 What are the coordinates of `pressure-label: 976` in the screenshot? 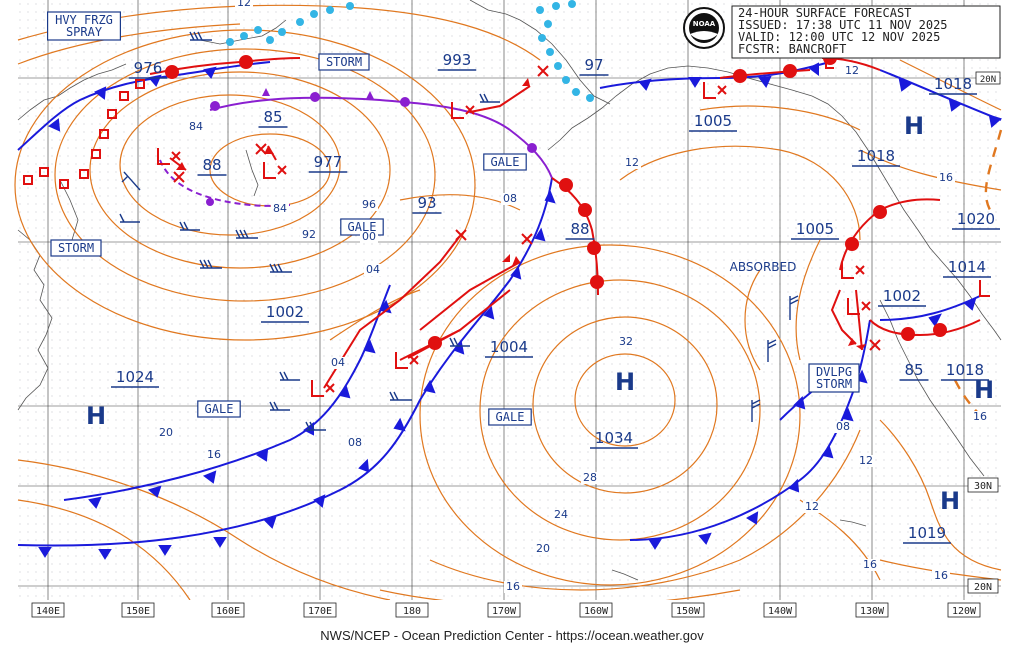 It's located at (148, 68).